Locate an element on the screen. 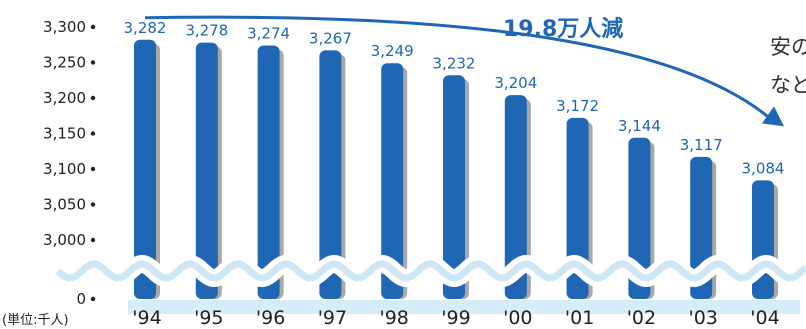 The width and height of the screenshot is (806, 329). x-axis: '94 '95 '96 '97 '98 '99 '00 '01 '02 '03 '04 is located at coordinates (464, 314).